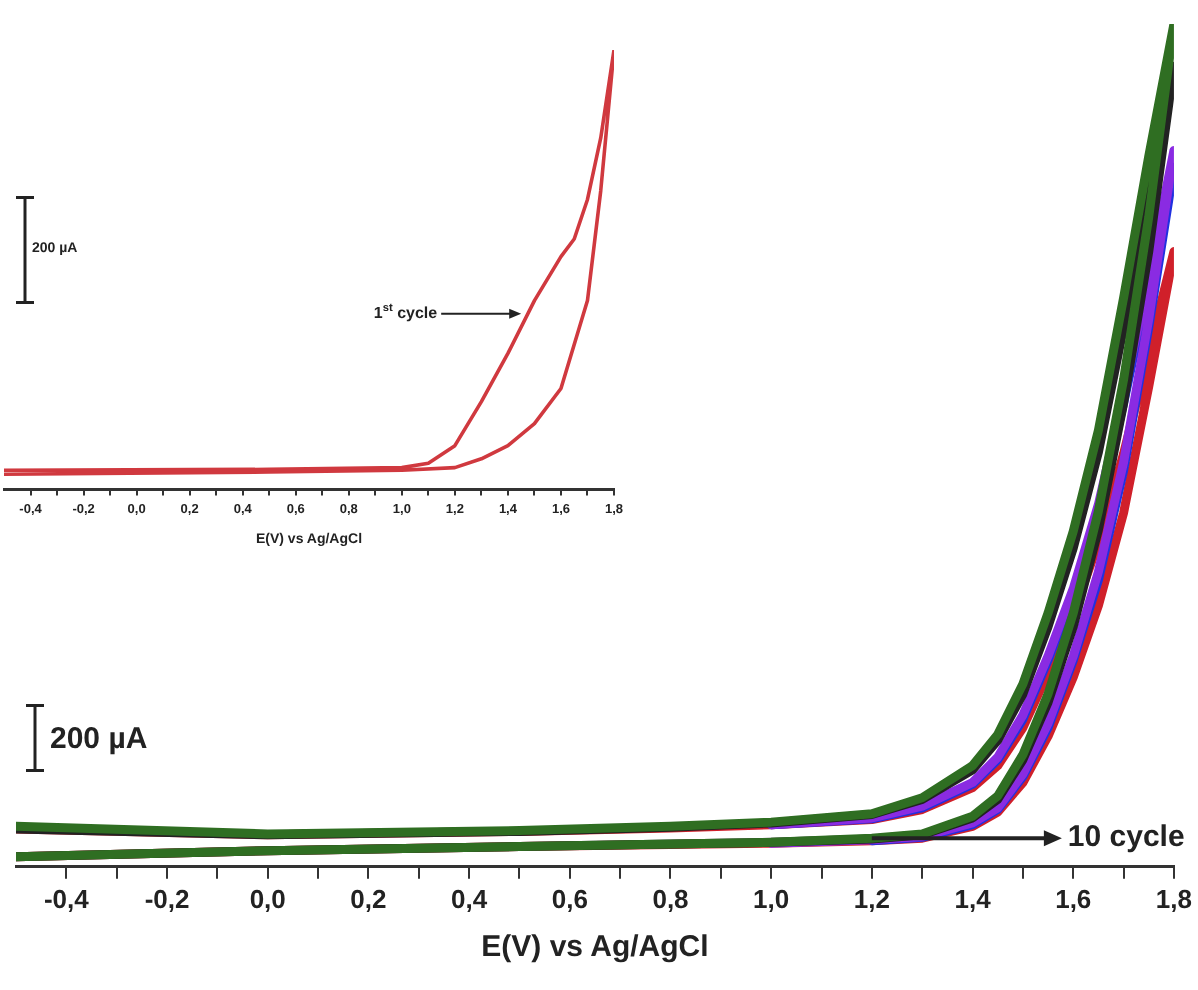  Describe the element at coordinates (871, 898) in the screenshot. I see `x-tick-label: 1,2` at that location.